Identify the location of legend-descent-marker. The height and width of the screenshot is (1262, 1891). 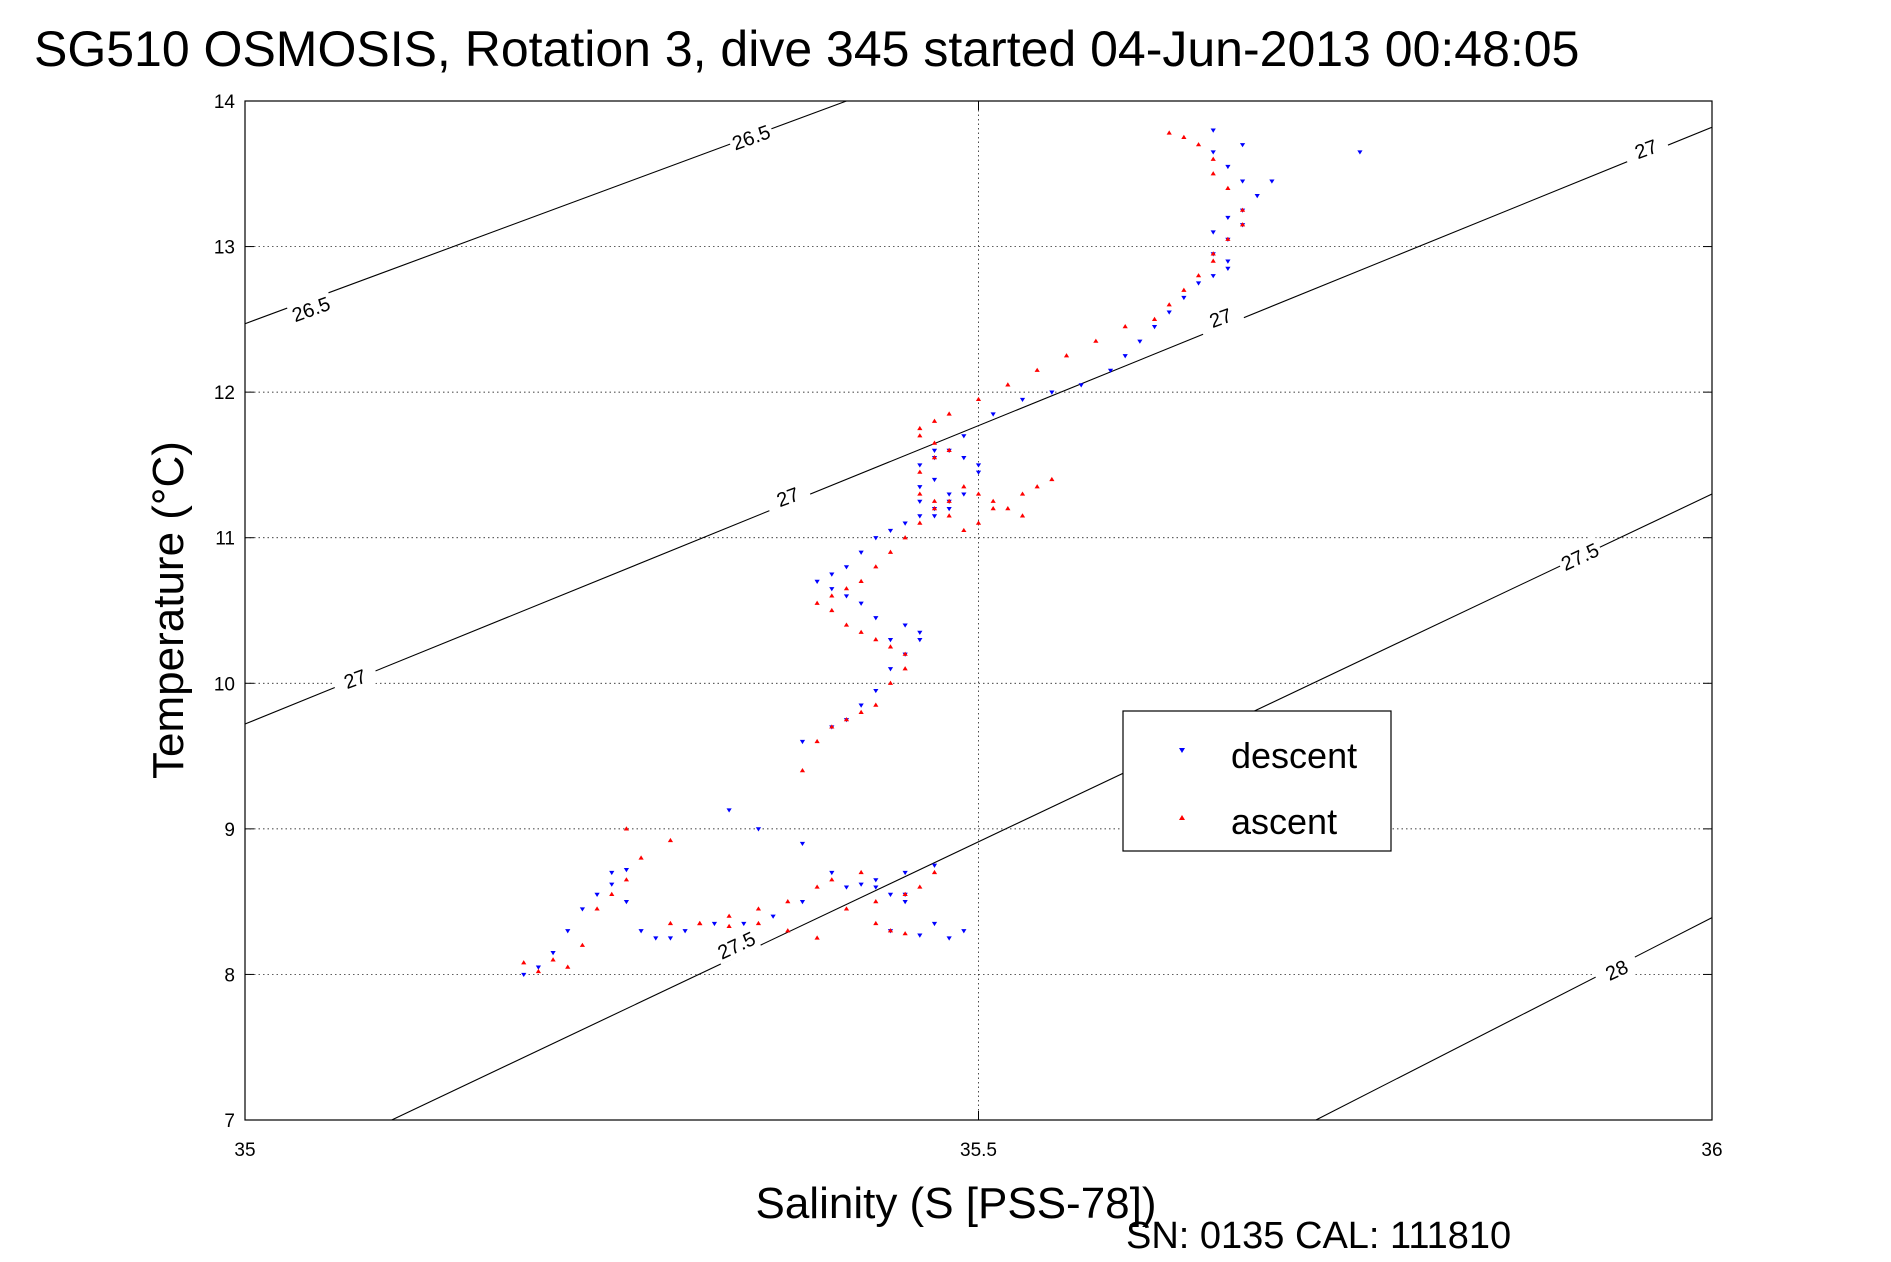
(1182, 750).